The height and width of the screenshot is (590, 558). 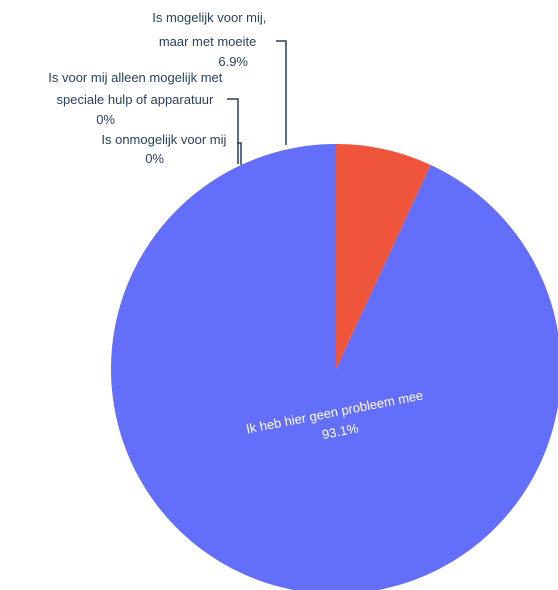 What do you see at coordinates (165, 149) in the screenshot?
I see `slice-label-onmogelijk: Is onmogelijk voor mij 0%` at bounding box center [165, 149].